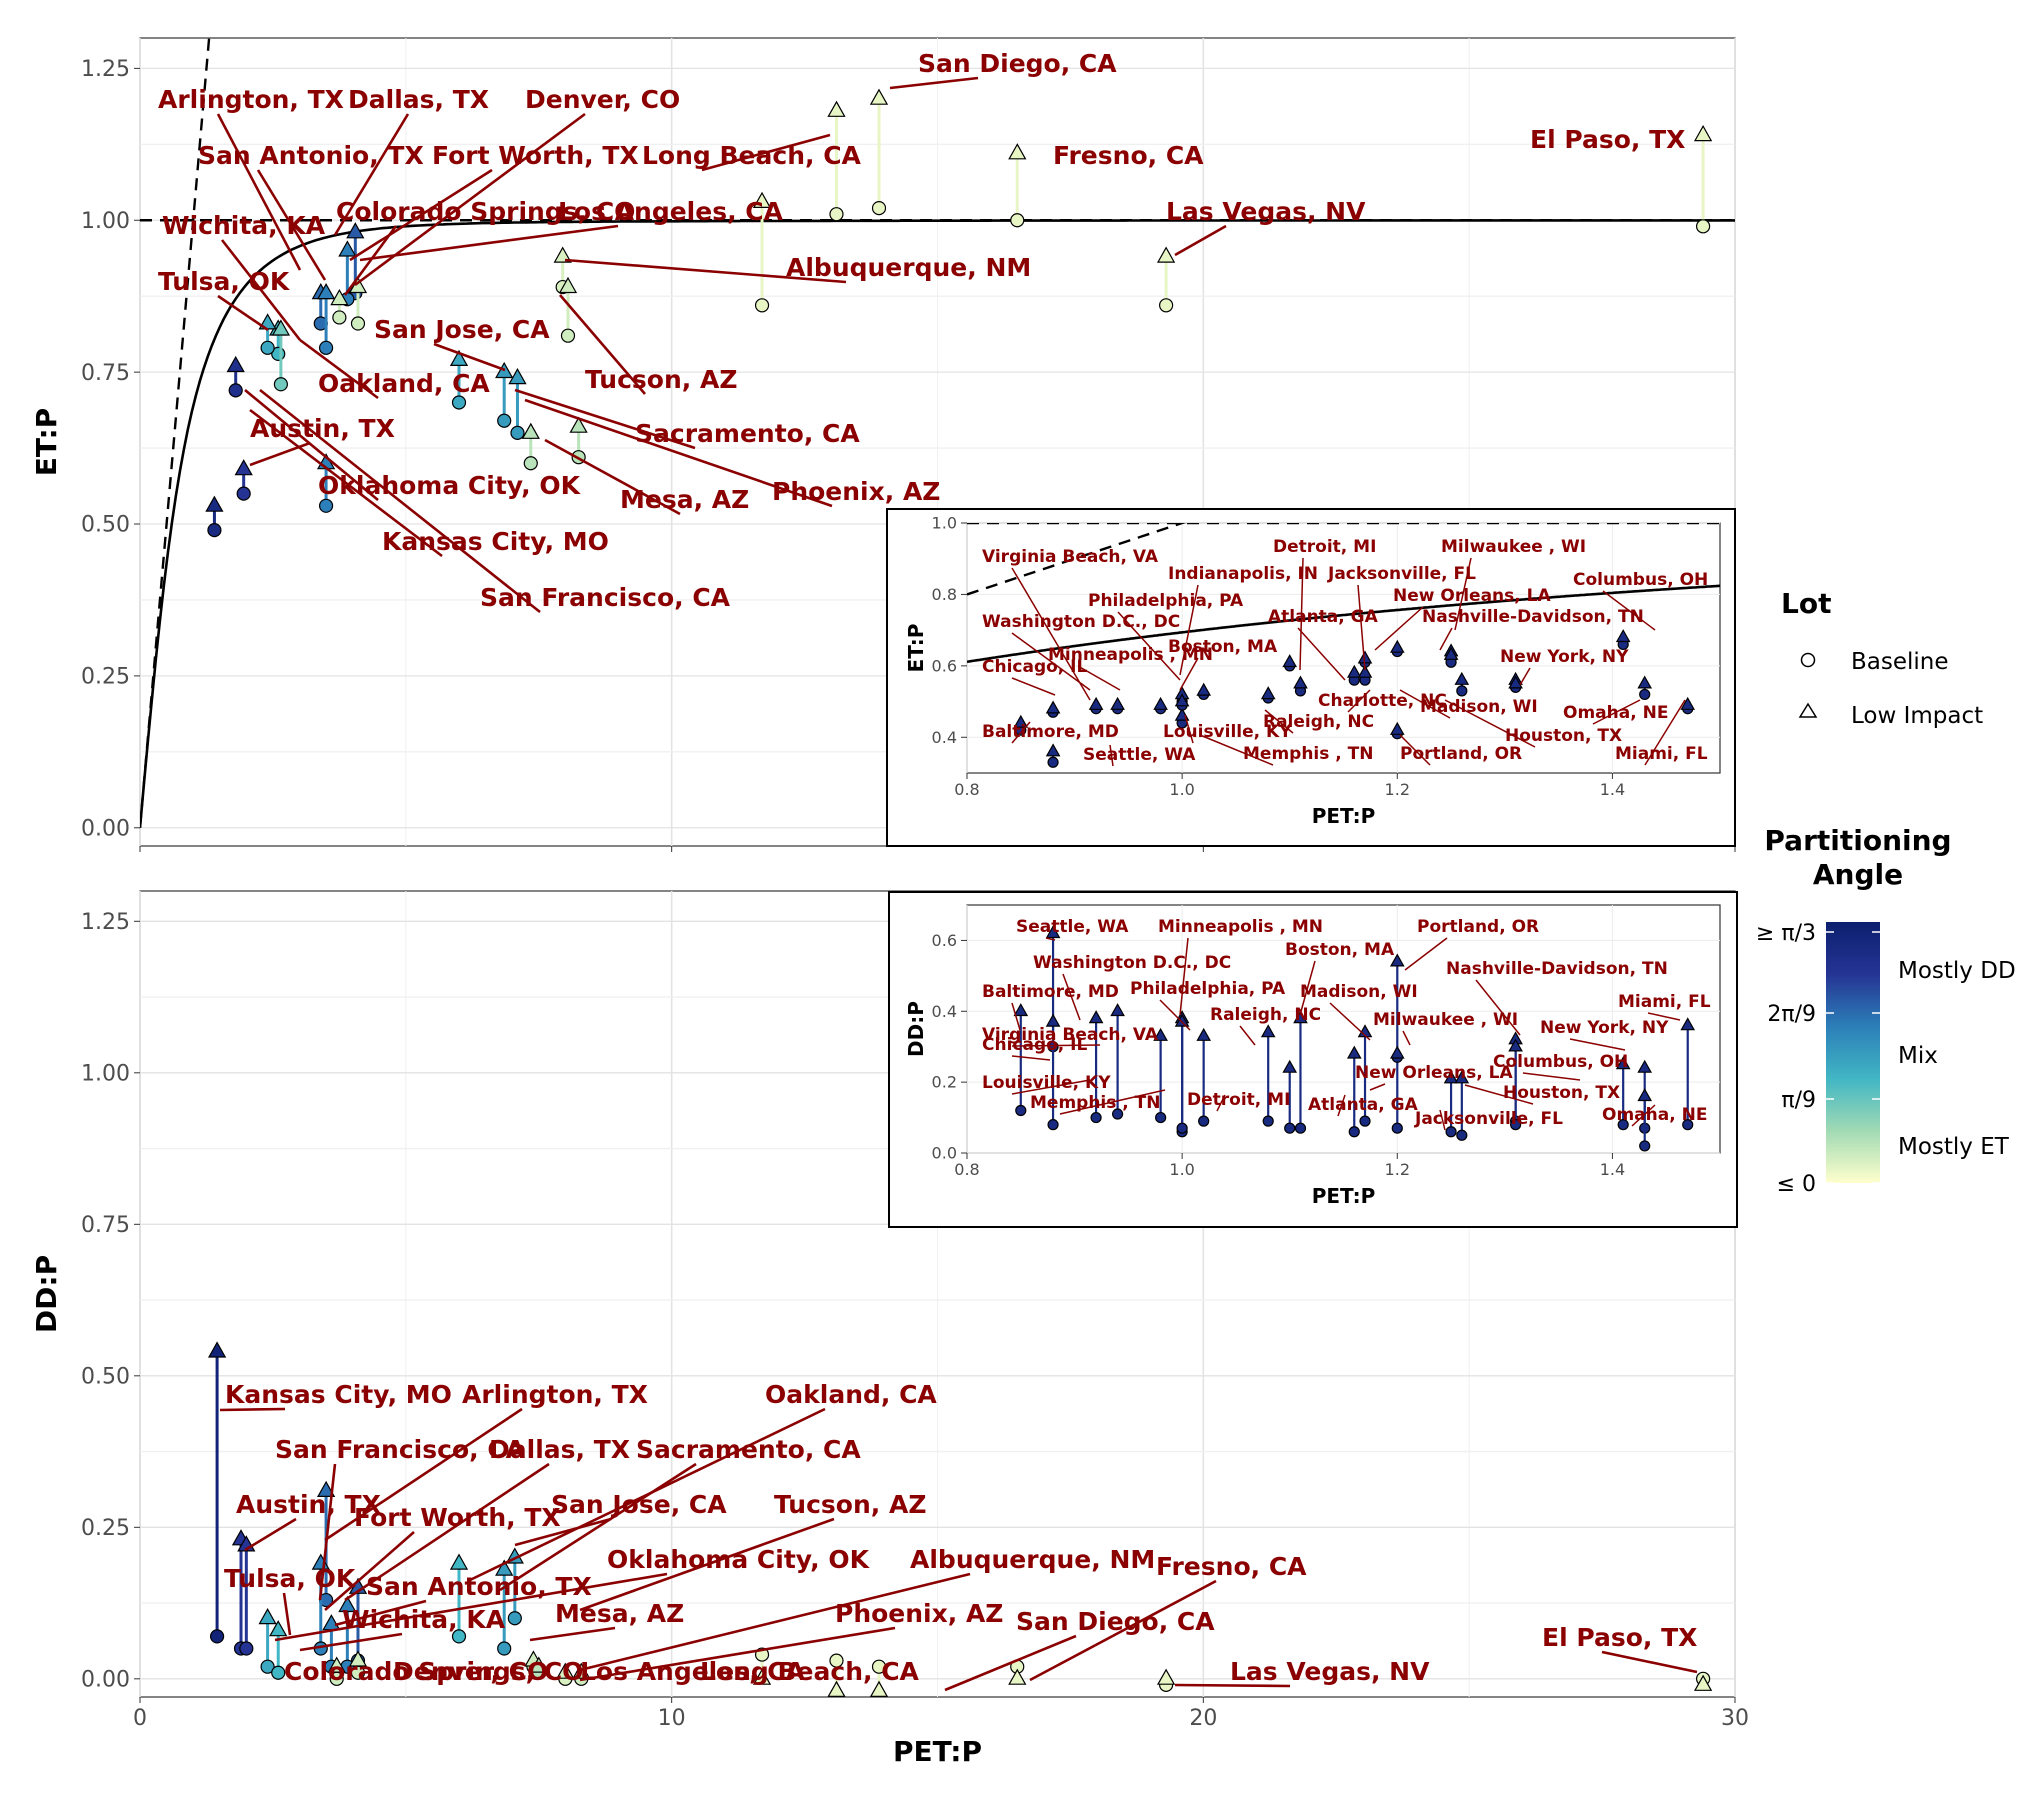 This screenshot has height=1803, width=2028. Describe the element at coordinates (1446, 639) in the screenshot. I see `leader-line-nashville-davidson-tn` at that location.